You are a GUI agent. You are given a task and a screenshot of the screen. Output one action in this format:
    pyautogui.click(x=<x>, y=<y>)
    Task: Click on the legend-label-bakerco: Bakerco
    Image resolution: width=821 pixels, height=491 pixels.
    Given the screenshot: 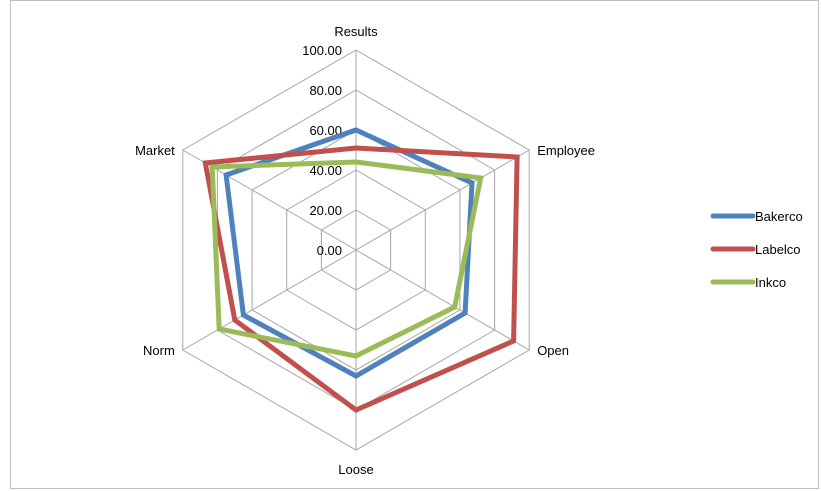 What is the action you would take?
    pyautogui.click(x=779, y=216)
    